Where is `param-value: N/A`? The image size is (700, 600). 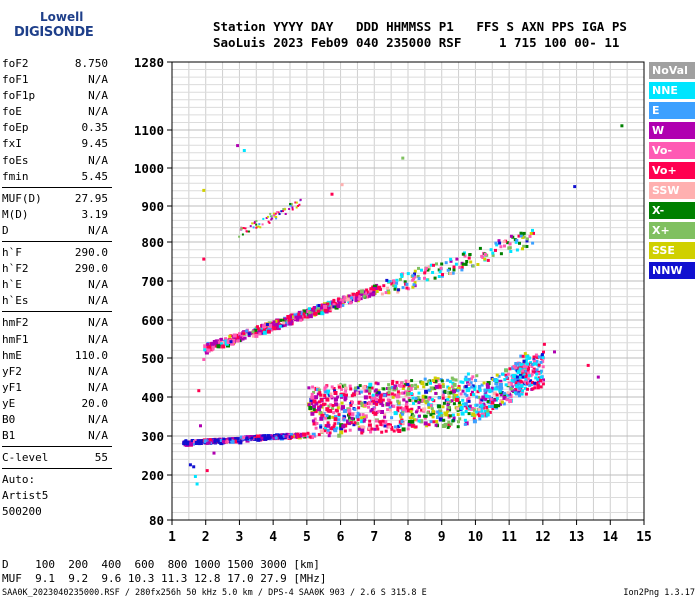 param-value: N/A is located at coordinates (98, 96).